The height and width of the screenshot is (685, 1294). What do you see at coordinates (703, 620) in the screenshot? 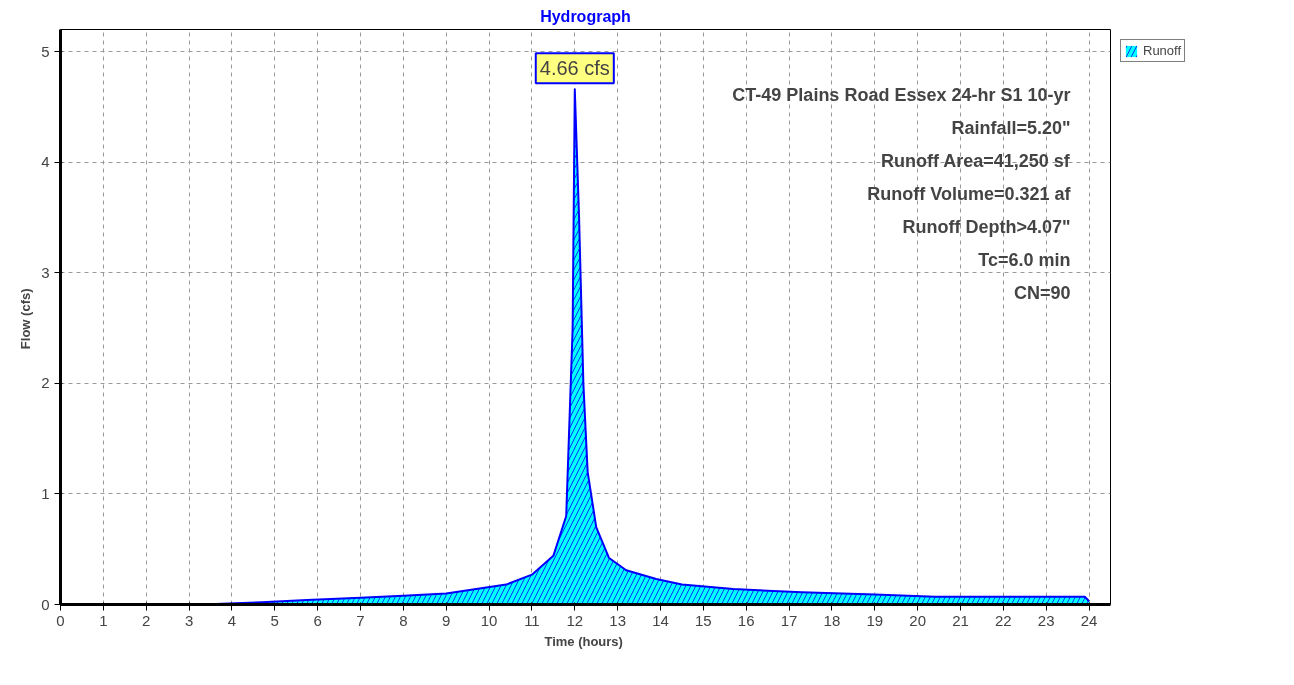
I see `x-tick-label: 15` at bounding box center [703, 620].